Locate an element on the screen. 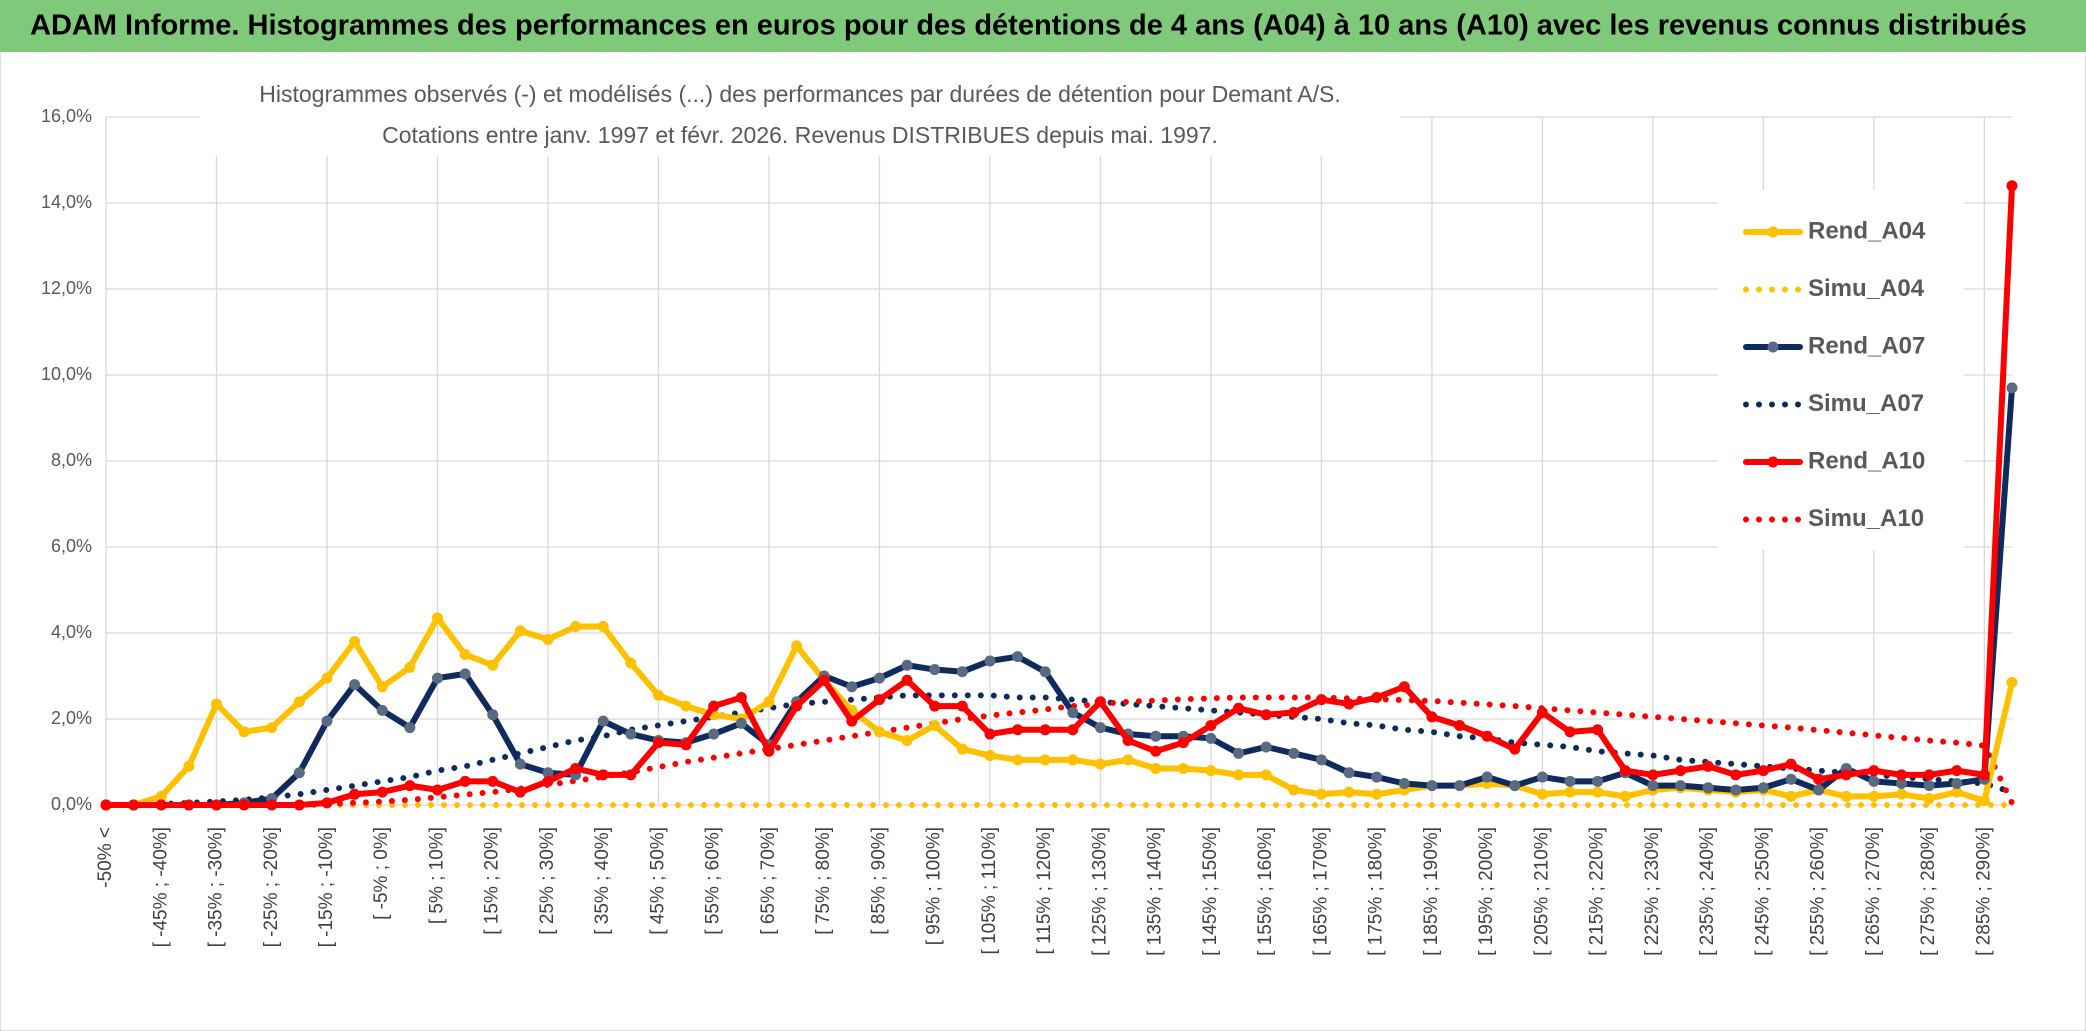  x-tick-label: [ 185% ; 190%] is located at coordinates (1431, 891).